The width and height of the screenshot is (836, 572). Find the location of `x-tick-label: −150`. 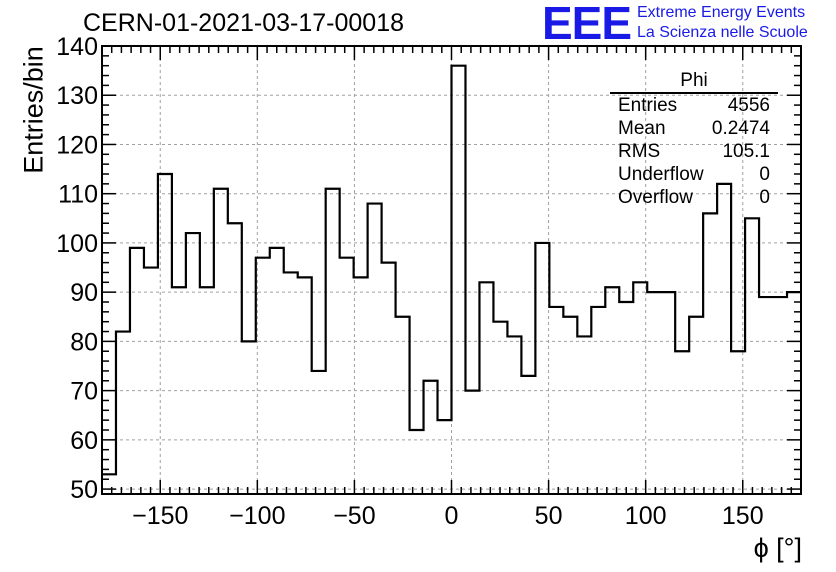

x-tick-label: −150 is located at coordinates (160, 516).